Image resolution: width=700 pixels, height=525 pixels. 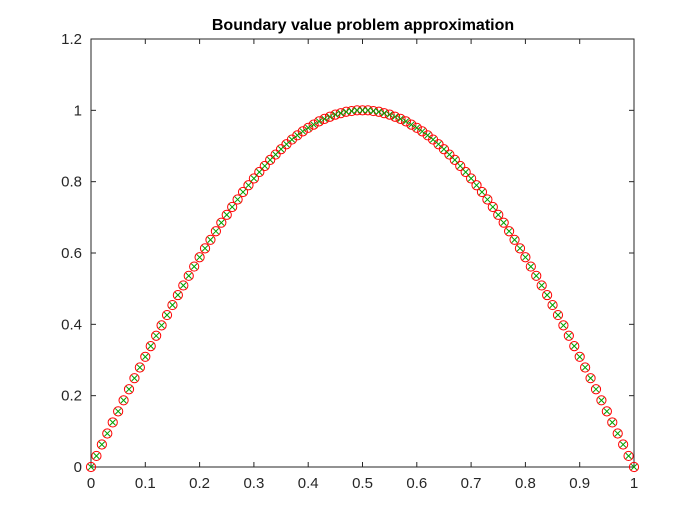 What do you see at coordinates (308, 483) in the screenshot?
I see `x-tick-label: 0.4` at bounding box center [308, 483].